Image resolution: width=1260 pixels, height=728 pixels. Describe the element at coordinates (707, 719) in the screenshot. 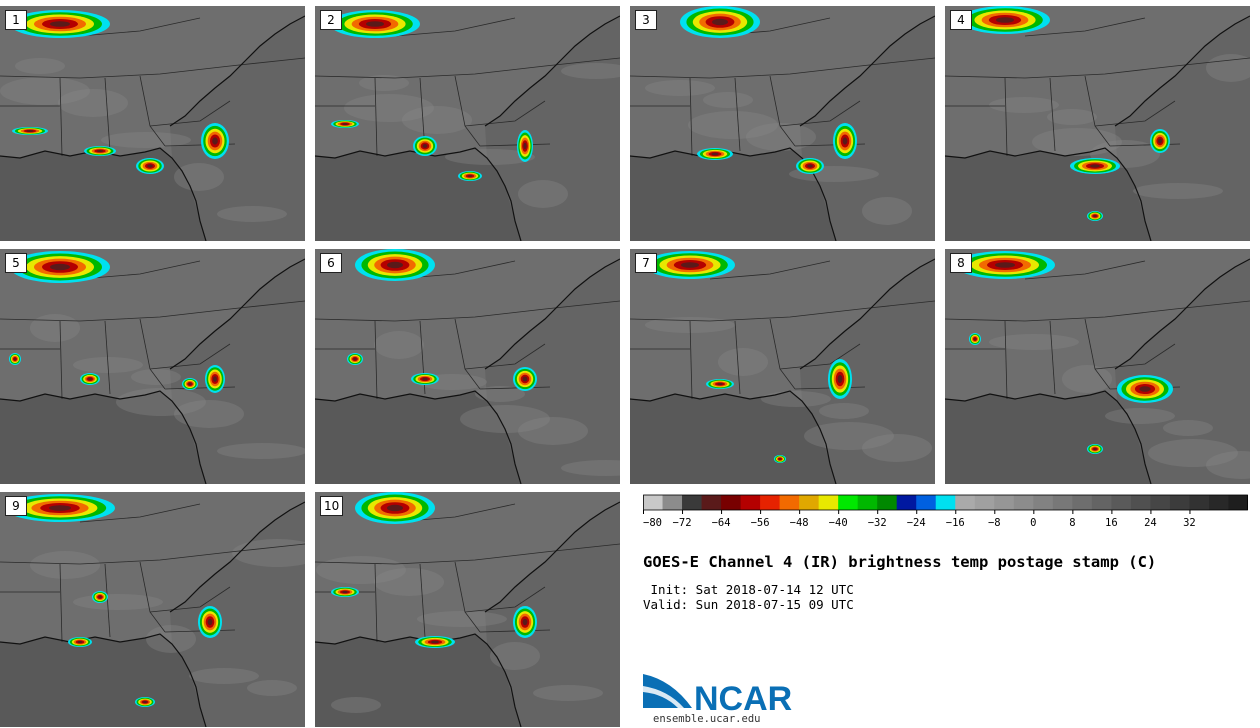

I see `logo-url: ensemble.ucar.edu` at that location.